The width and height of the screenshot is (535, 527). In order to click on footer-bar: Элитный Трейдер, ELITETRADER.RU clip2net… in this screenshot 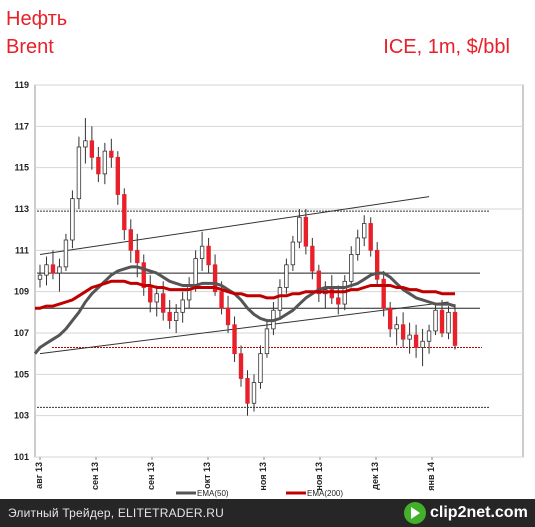, I will do `click(267, 513)`.